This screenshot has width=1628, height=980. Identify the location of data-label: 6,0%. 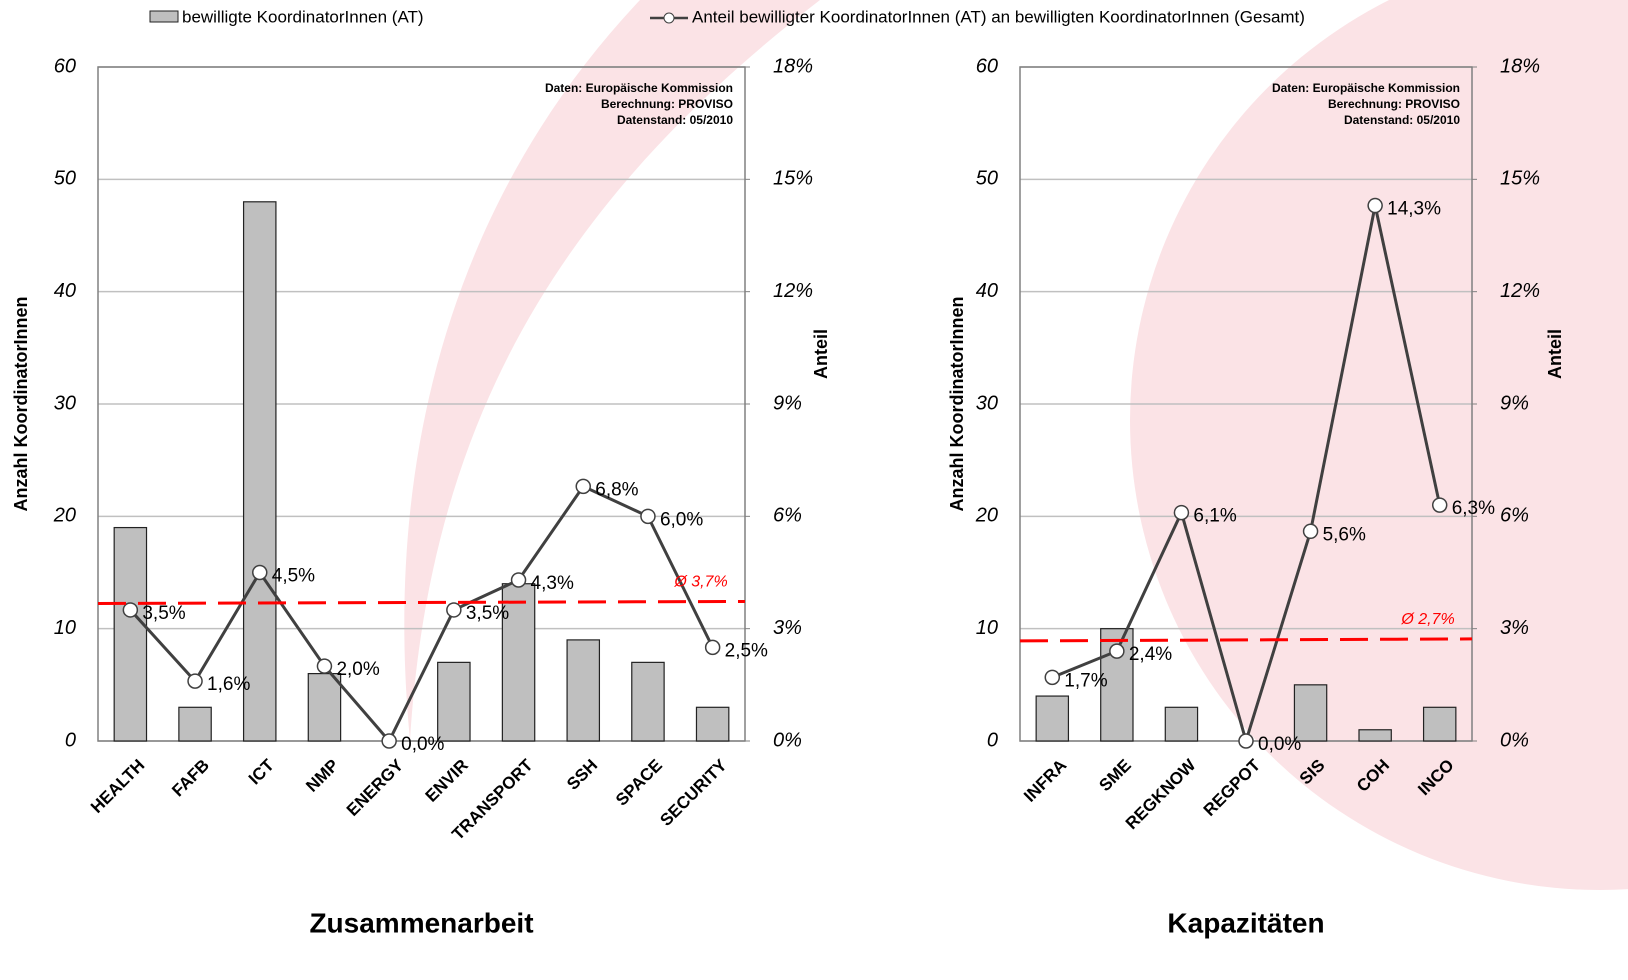
(681, 519).